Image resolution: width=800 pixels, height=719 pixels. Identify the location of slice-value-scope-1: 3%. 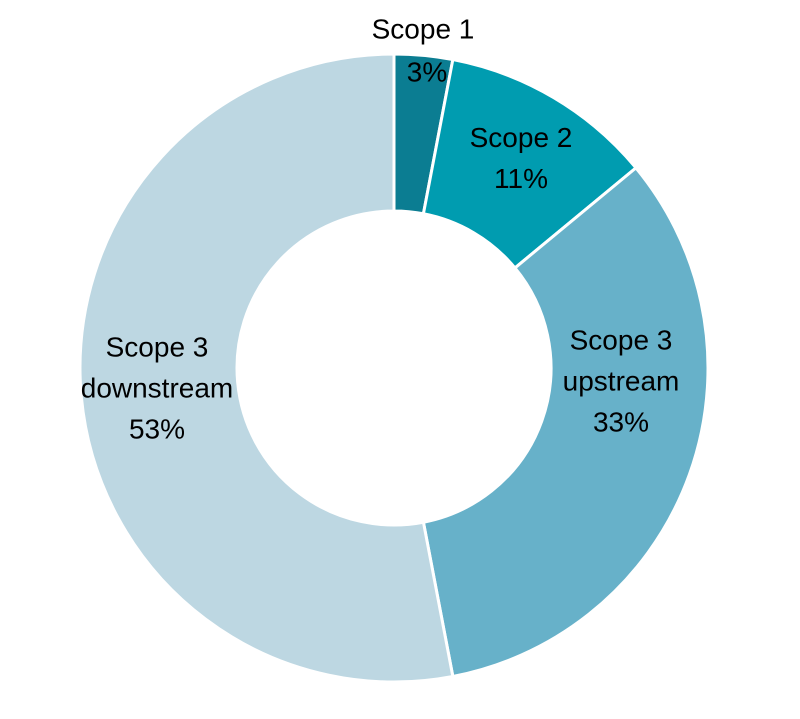
(427, 72).